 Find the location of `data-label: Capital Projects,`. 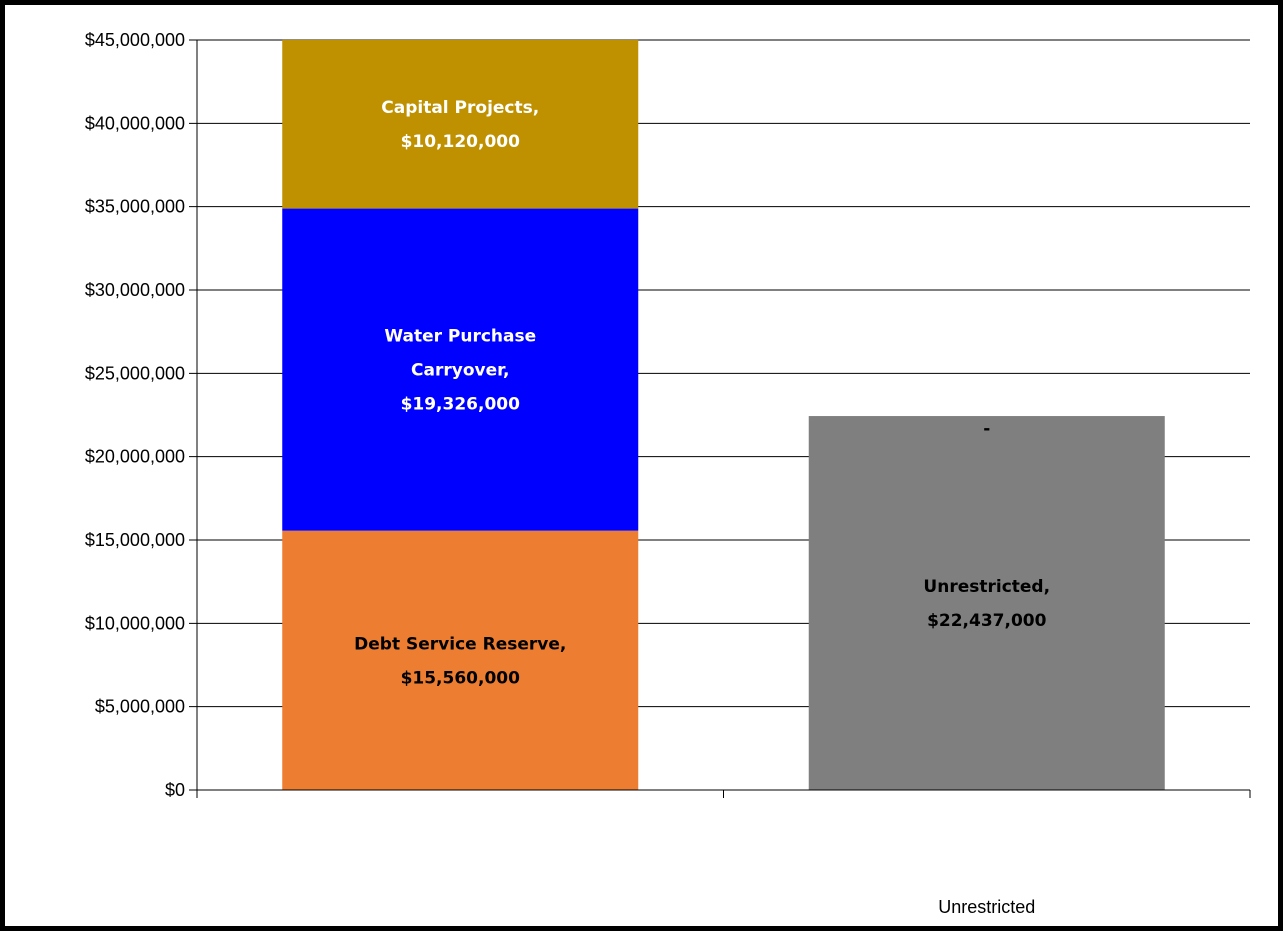

data-label: Capital Projects, is located at coordinates (460, 108).